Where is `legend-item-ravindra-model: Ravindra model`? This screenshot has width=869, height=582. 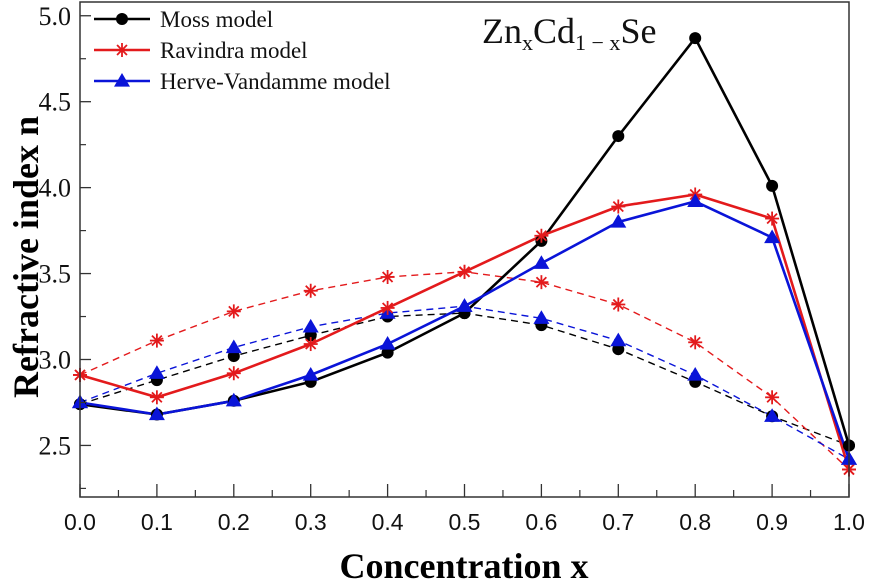 legend-item-ravindra-model: Ravindra model is located at coordinates (201, 50).